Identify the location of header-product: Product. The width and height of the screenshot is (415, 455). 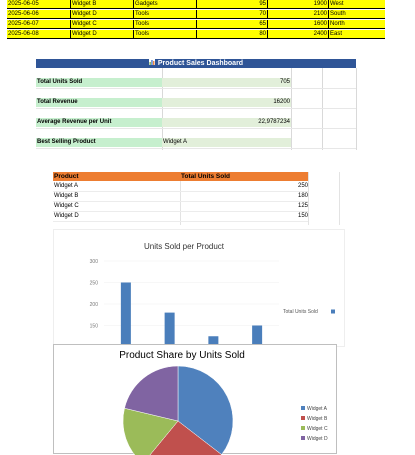
(66, 176).